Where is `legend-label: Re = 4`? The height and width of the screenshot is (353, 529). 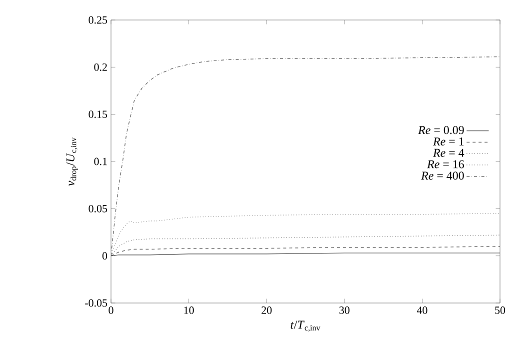
legend-label: Re = 4 is located at coordinates (448, 152).